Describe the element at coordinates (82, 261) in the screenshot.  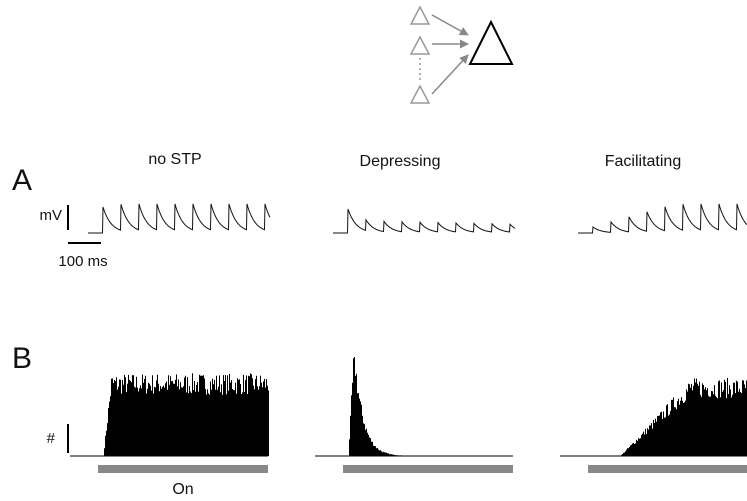
I see `scale-label: 100 ms` at that location.